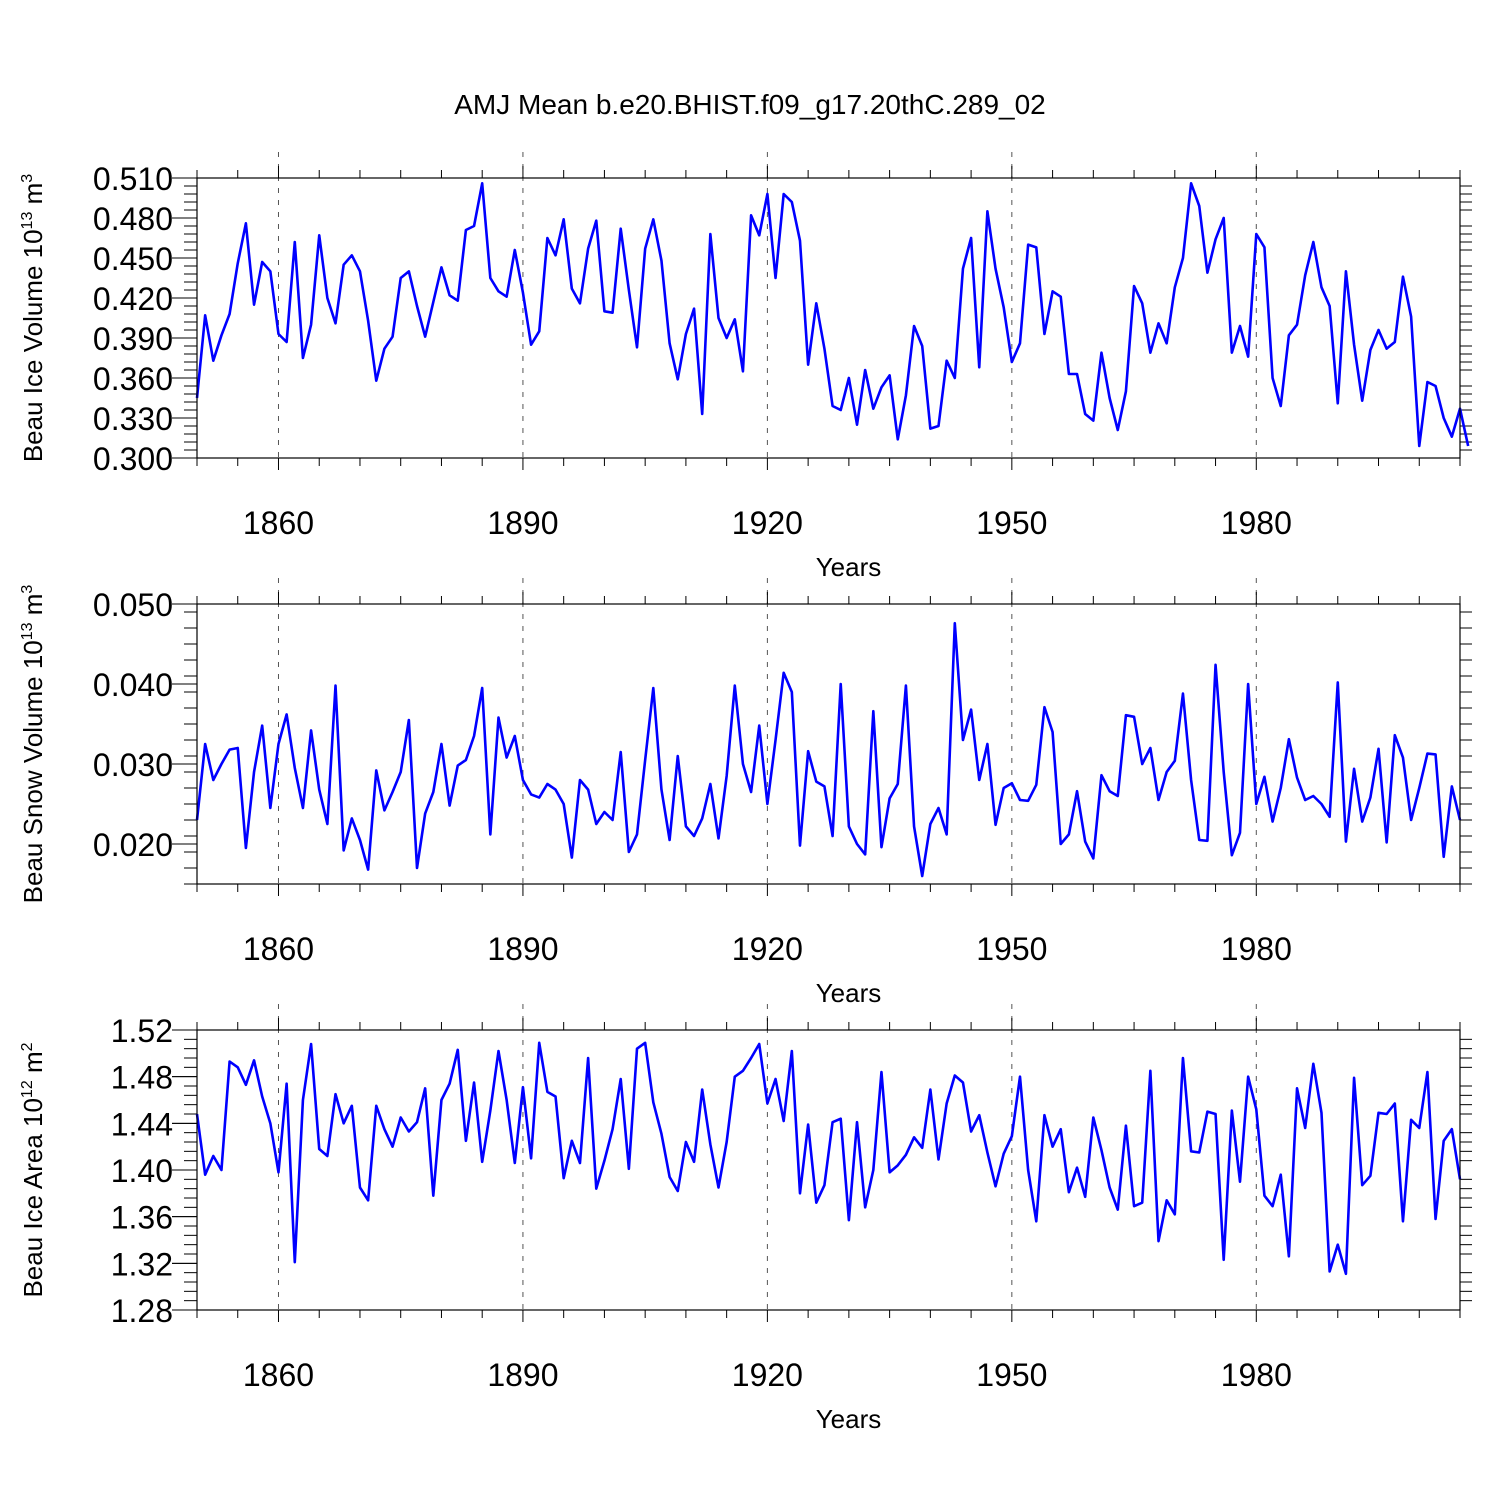  What do you see at coordinates (142, 1031) in the screenshot?
I see `y-tick-label: 1.52` at bounding box center [142, 1031].